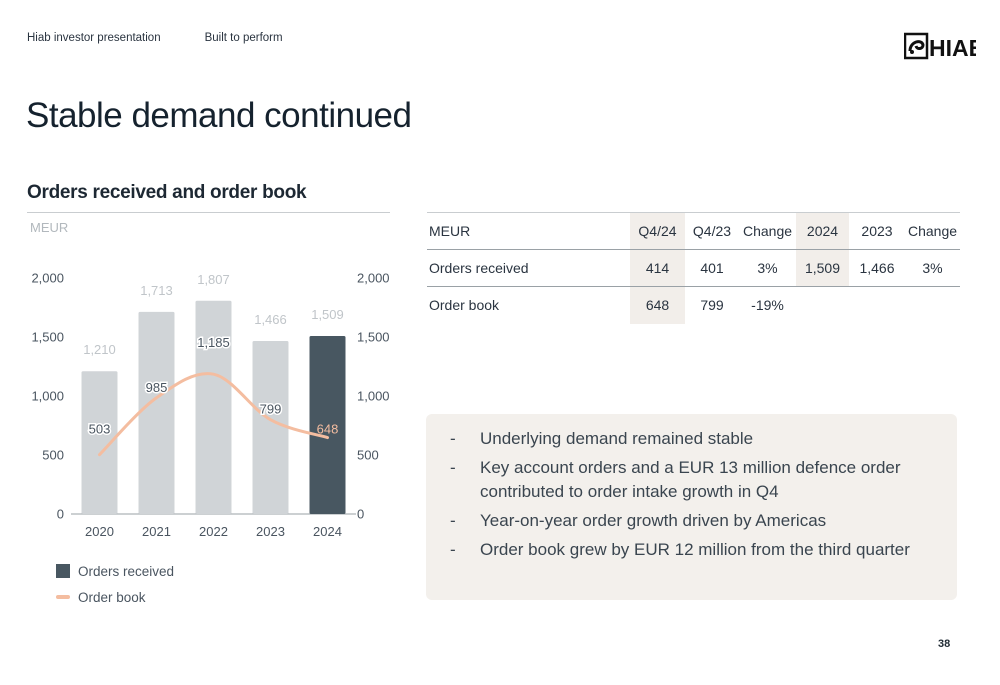  I want to click on unit-label: MEUR, so click(49, 227).